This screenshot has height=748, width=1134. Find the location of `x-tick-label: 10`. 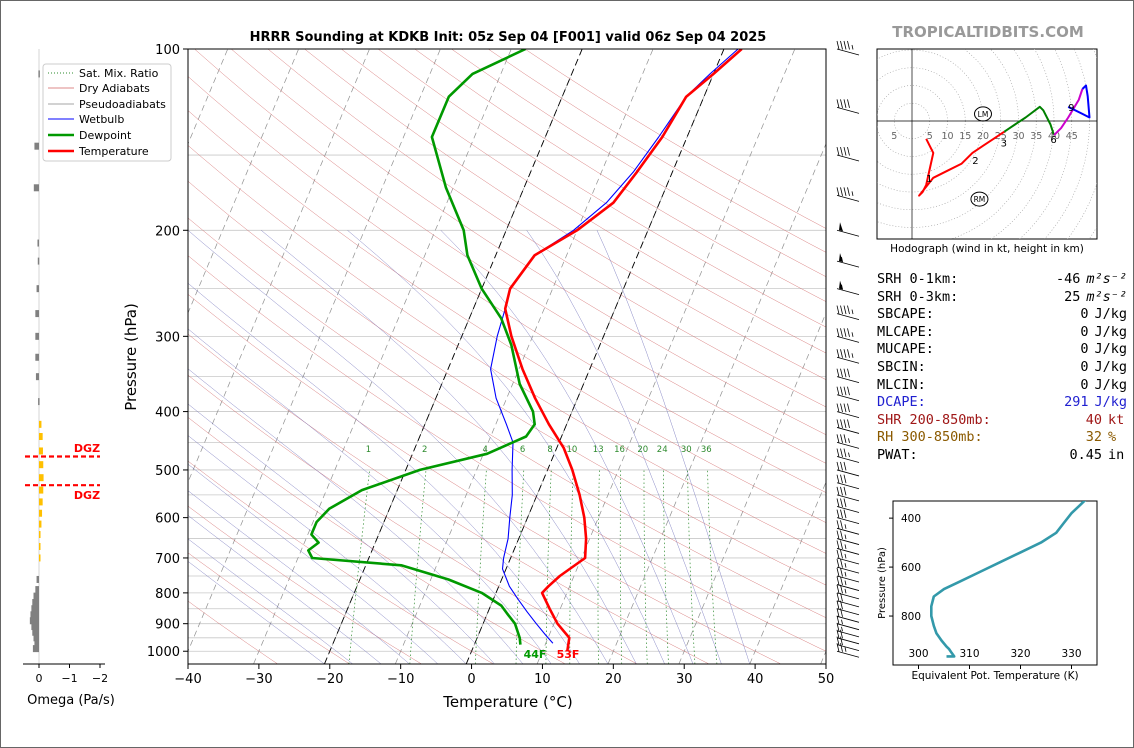

x-tick-label: 10 is located at coordinates (542, 679).